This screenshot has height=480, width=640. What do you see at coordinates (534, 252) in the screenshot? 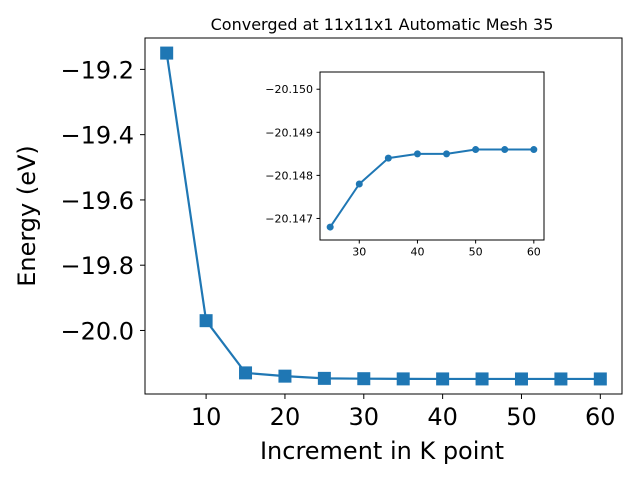
I see `inset-x-tick-label: 60` at bounding box center [534, 252].